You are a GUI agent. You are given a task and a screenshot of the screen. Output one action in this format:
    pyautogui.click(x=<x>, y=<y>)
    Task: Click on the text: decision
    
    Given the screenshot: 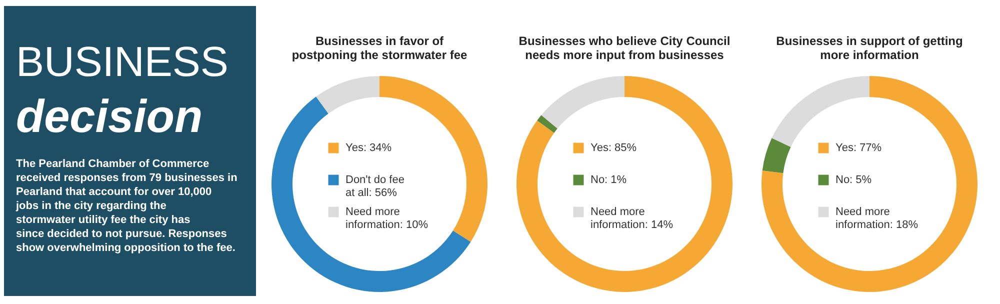 What is the action you would take?
    pyautogui.click(x=109, y=116)
    